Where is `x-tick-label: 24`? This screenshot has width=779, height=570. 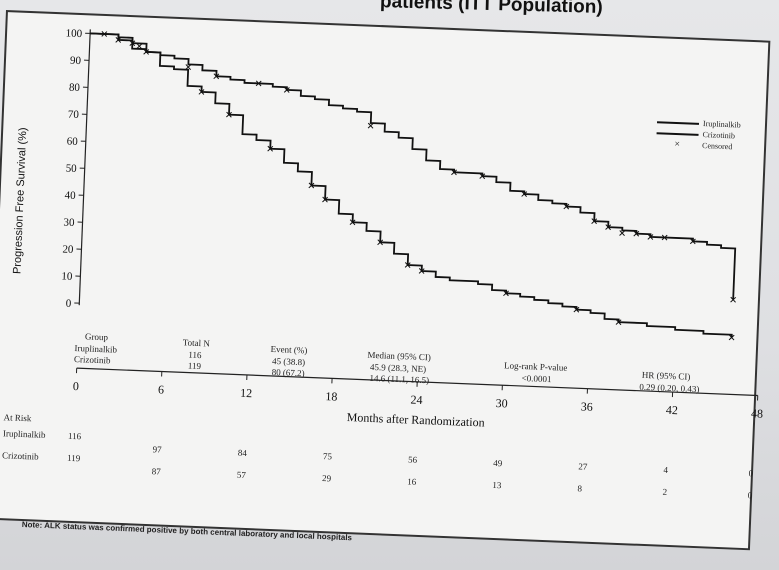
x-tick-label: 24 is located at coordinates (416, 400).